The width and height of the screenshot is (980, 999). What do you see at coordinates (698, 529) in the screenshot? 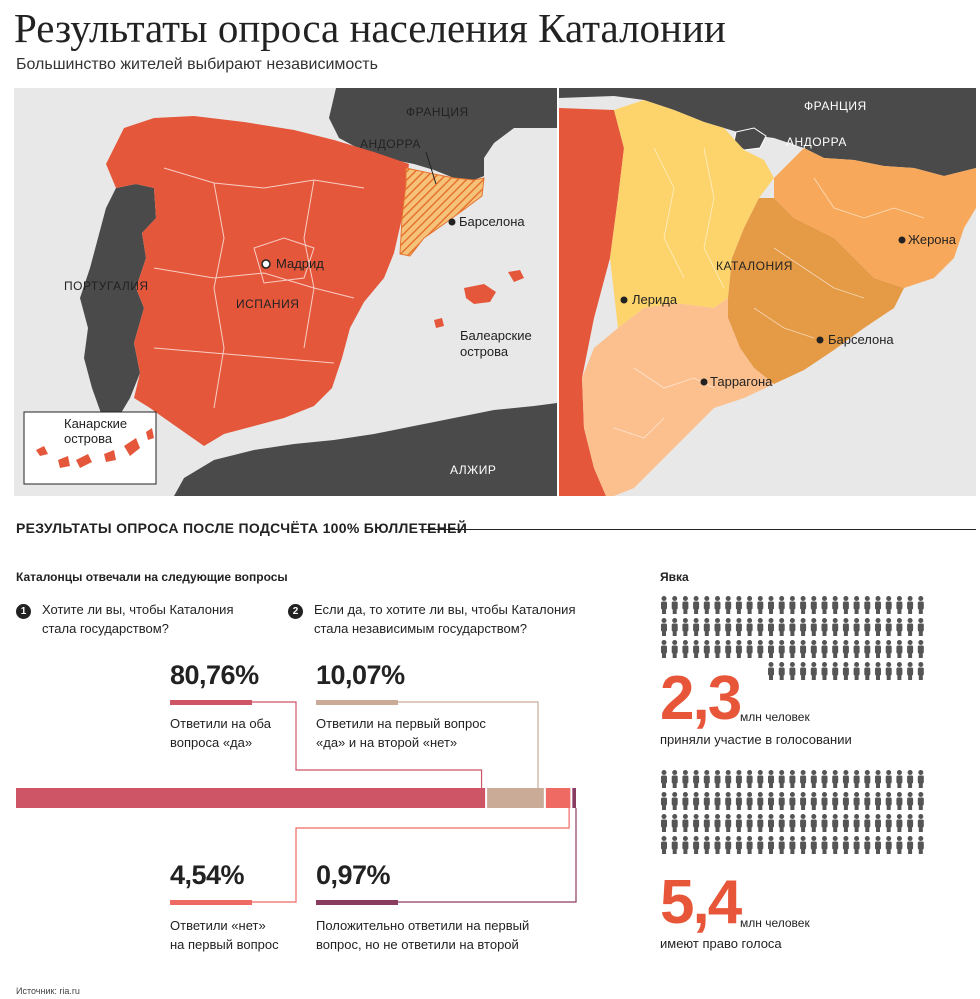
I see `results-heading-rule` at bounding box center [698, 529].